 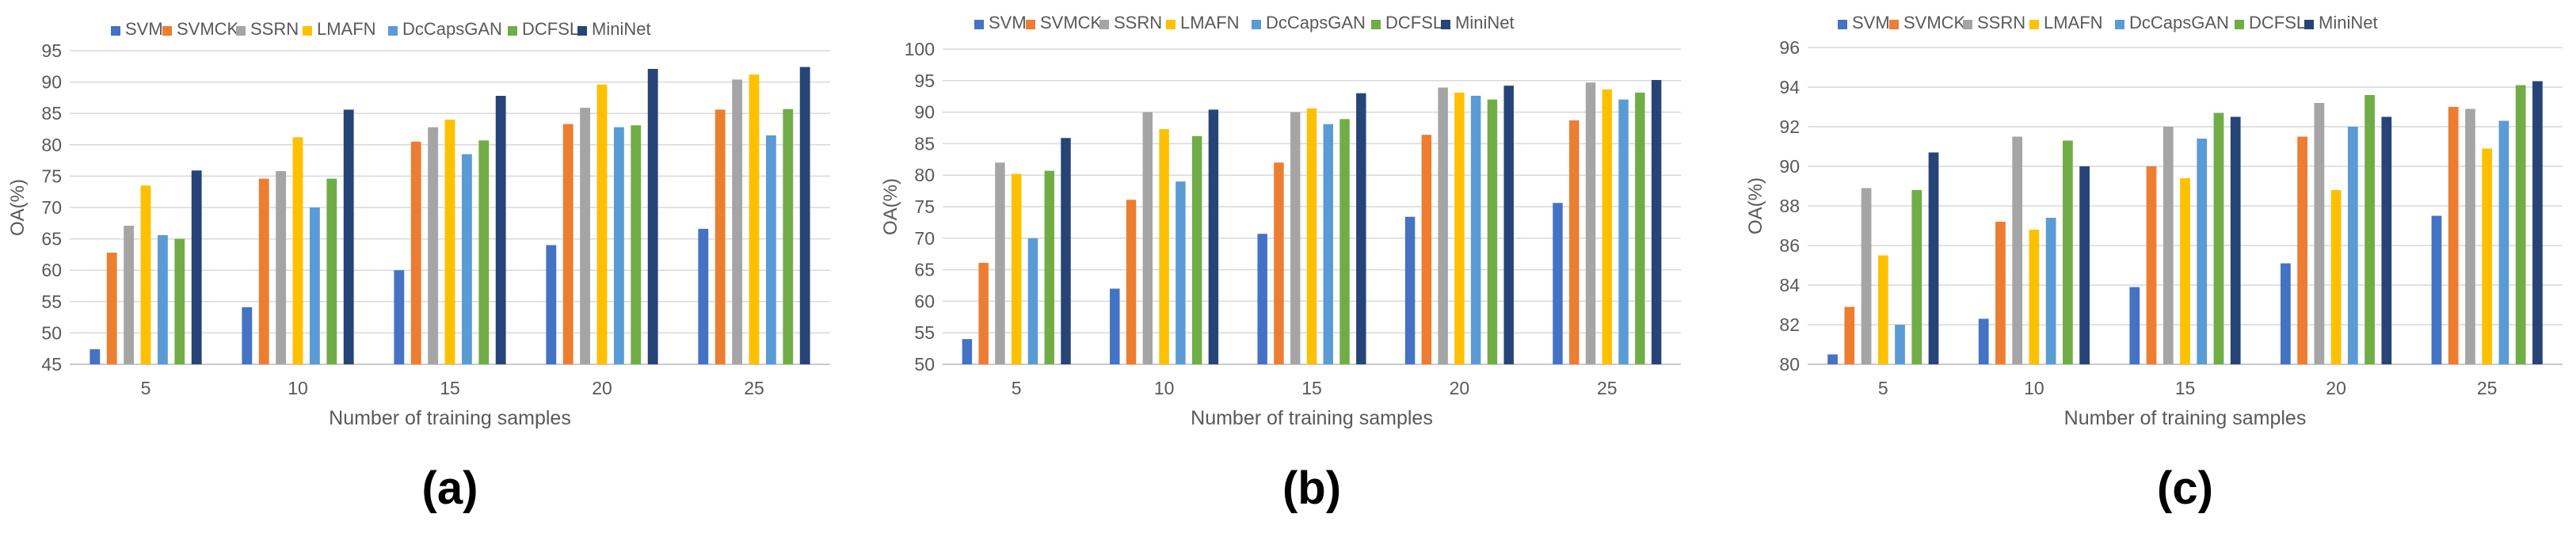 I want to click on y-tick-label: 92, so click(x=1790, y=126).